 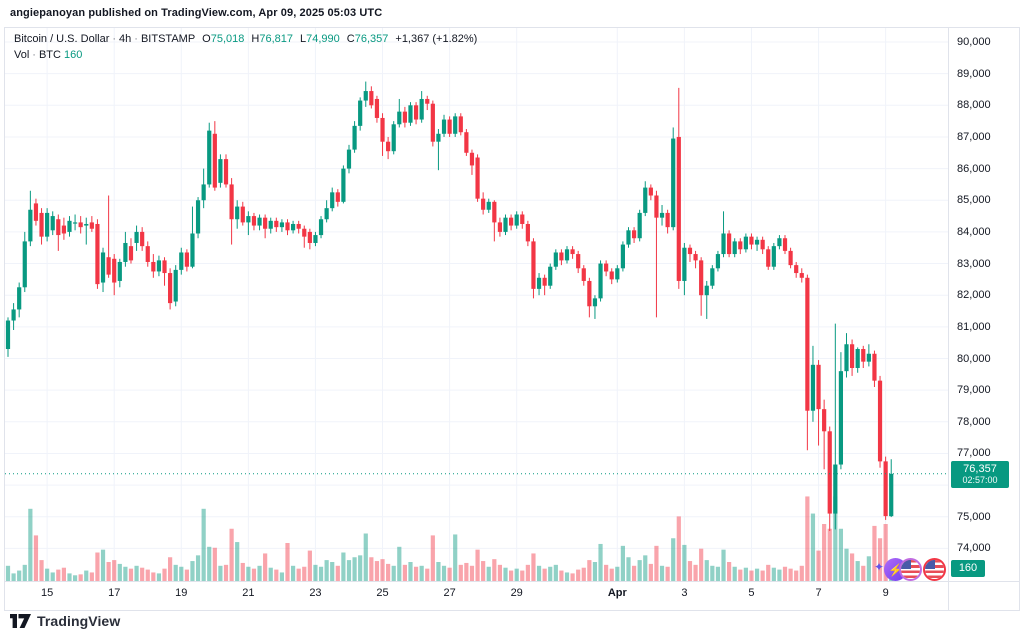 What do you see at coordinates (974, 168) in the screenshot?
I see `price-tick-label: 86,000` at bounding box center [974, 168].